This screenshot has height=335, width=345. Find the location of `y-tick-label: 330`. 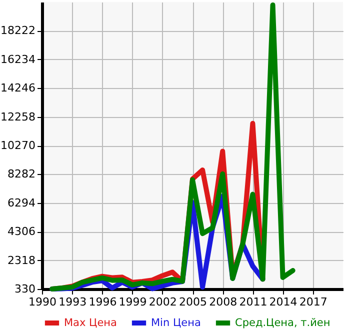

y-tick-label: 330 is located at coordinates (25, 289).